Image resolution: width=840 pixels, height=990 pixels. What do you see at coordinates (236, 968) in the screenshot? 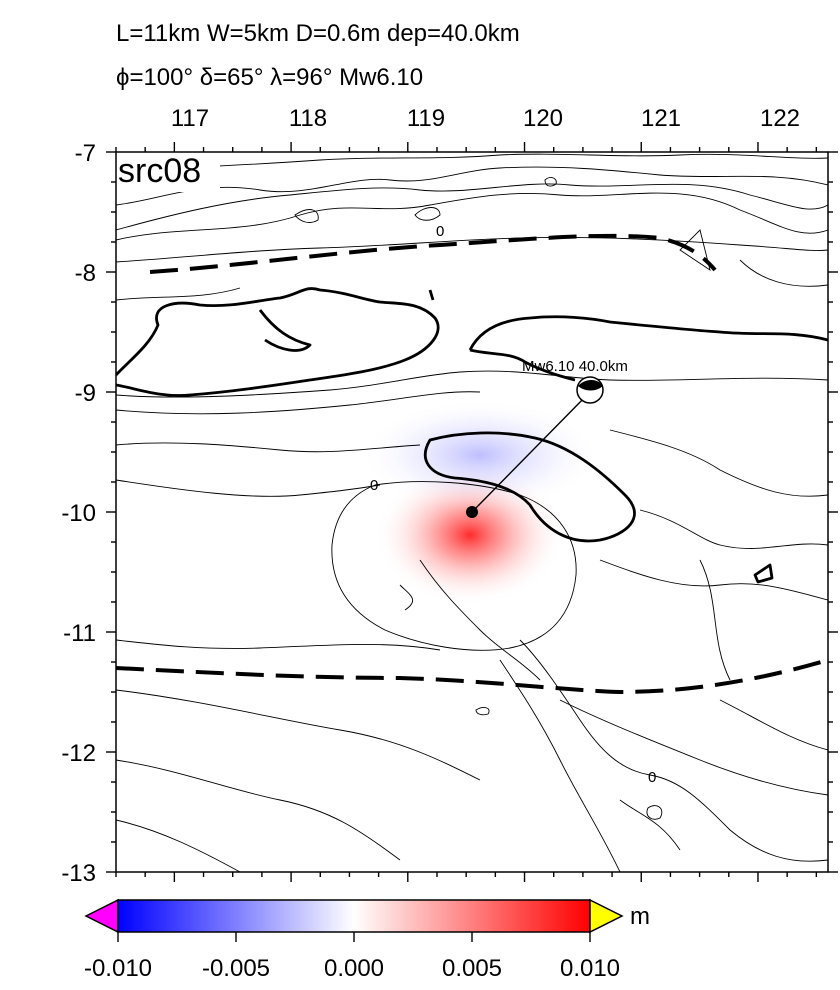
I see `colorbar-tick-label: -0.005` at bounding box center [236, 968].